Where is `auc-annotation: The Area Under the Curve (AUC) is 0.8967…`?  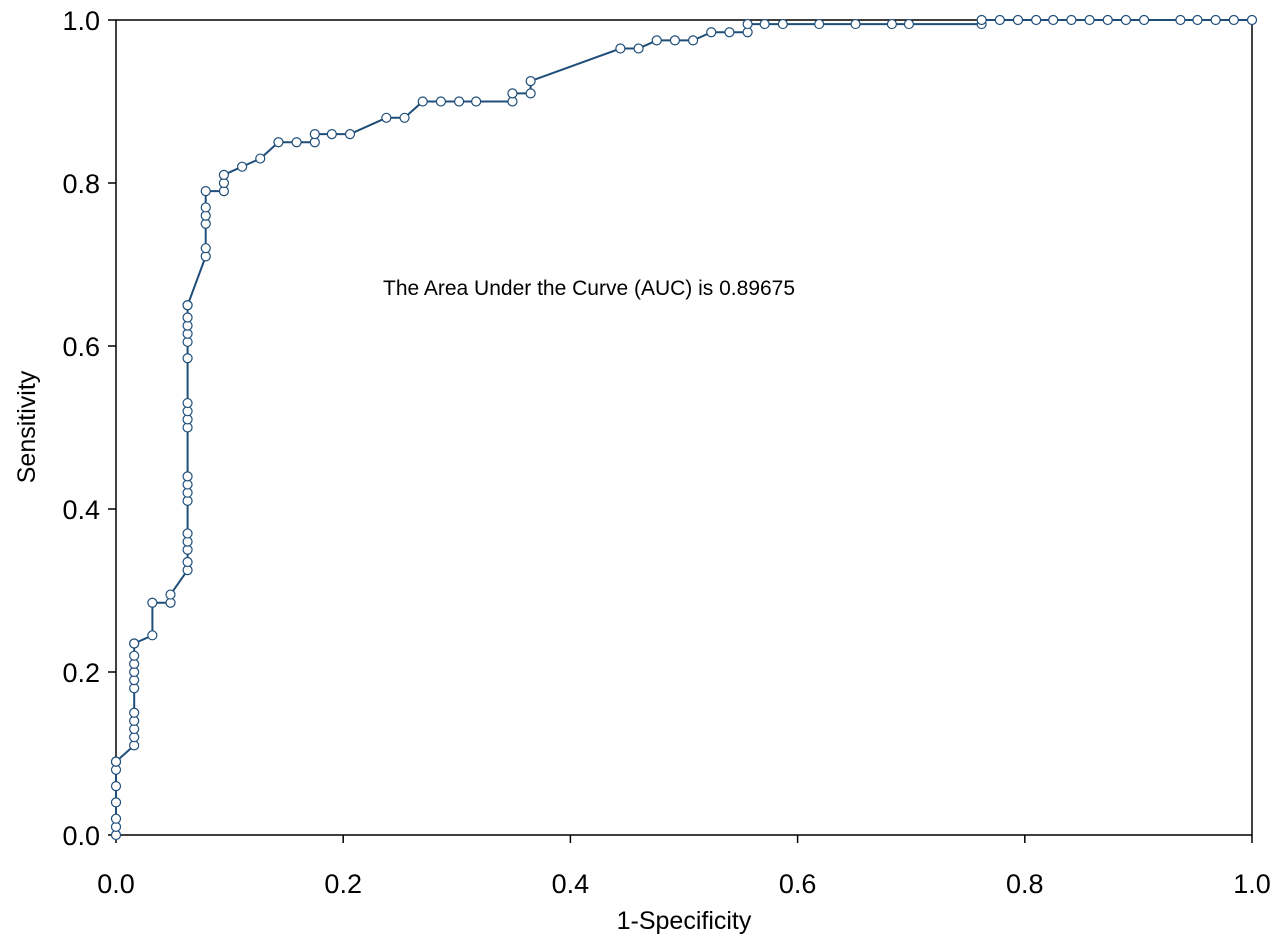
auc-annotation: The Area Under the Curve (AUC) is 0.8967… is located at coordinates (589, 288).